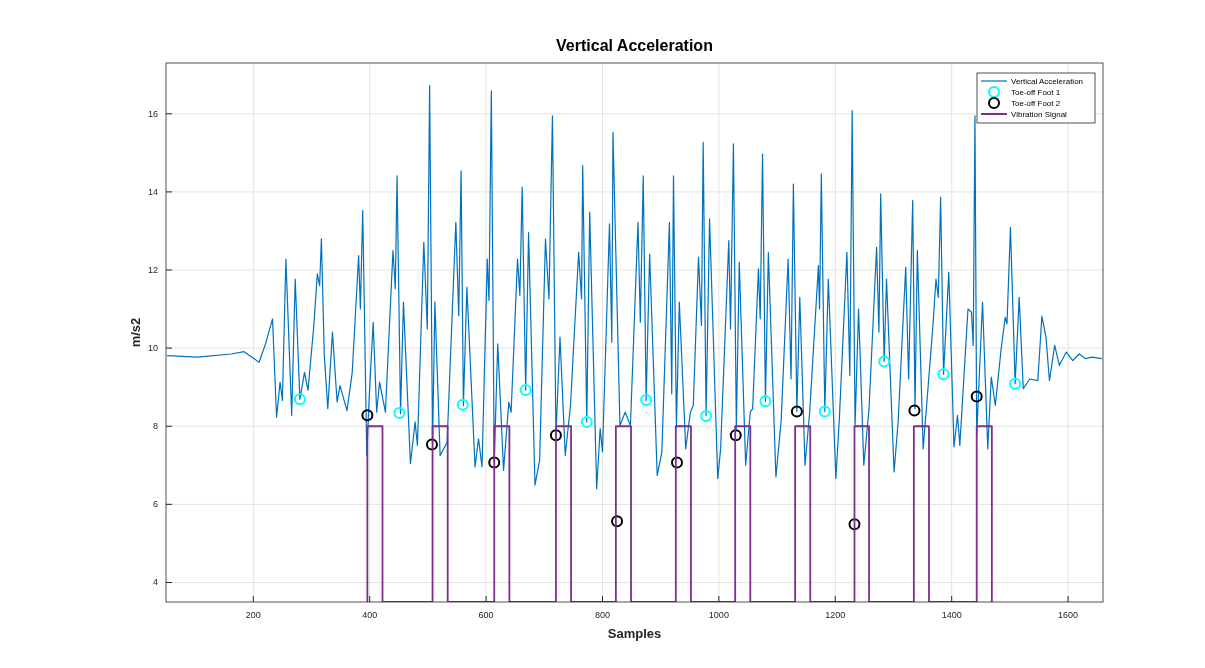  What do you see at coordinates (1068, 615) in the screenshot?
I see `x-tick-label: 1600` at bounding box center [1068, 615].